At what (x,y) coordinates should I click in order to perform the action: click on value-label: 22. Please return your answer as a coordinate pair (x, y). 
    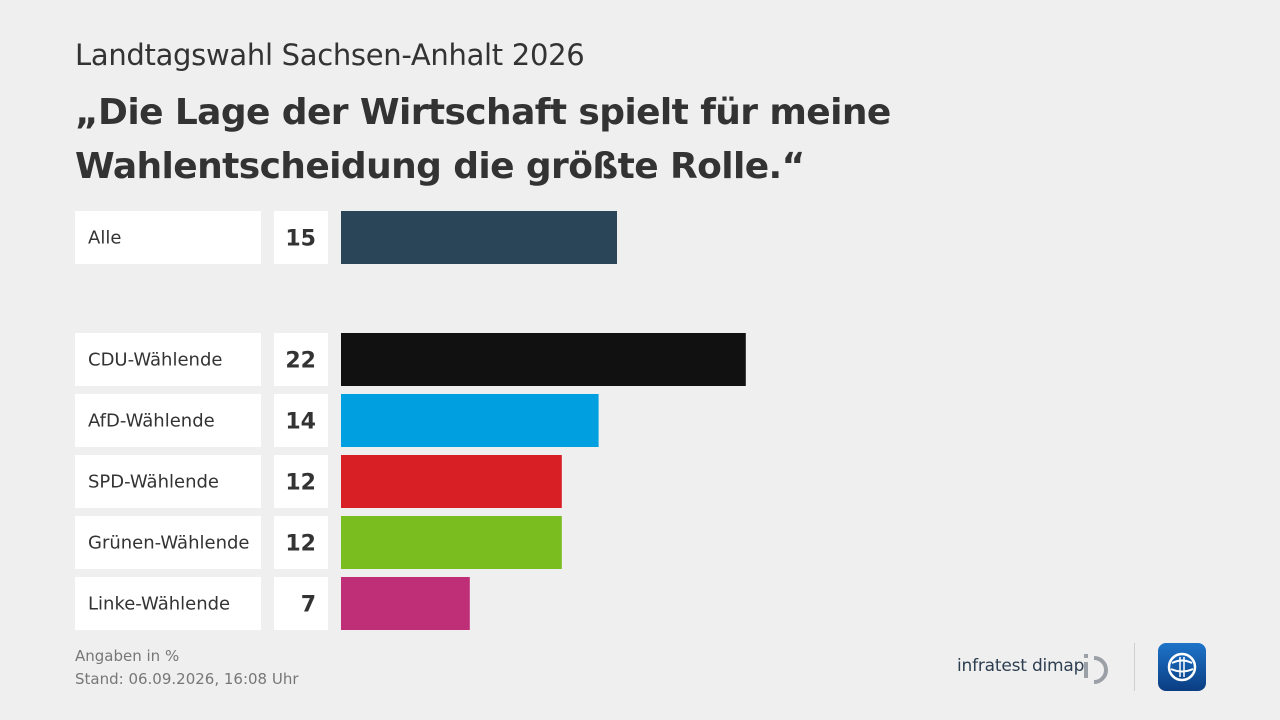
    Looking at the image, I should click on (300, 361).